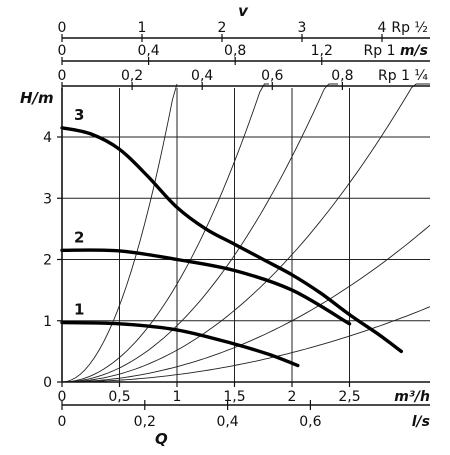 This screenshot has height=455, width=450. What do you see at coordinates (272, 76) in the screenshot?
I see `rp-1-quarter-scale-tick-label: 0,6` at bounding box center [272, 76].